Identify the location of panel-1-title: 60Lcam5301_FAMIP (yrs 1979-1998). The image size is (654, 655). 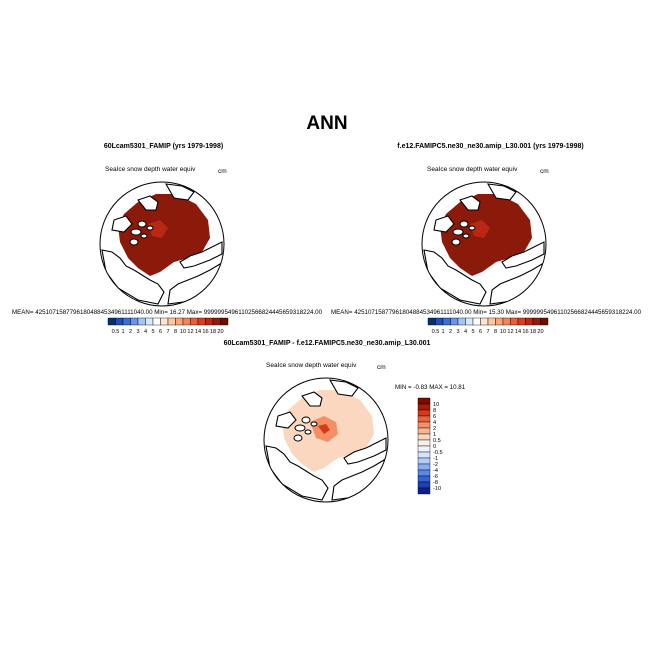
(163, 146).